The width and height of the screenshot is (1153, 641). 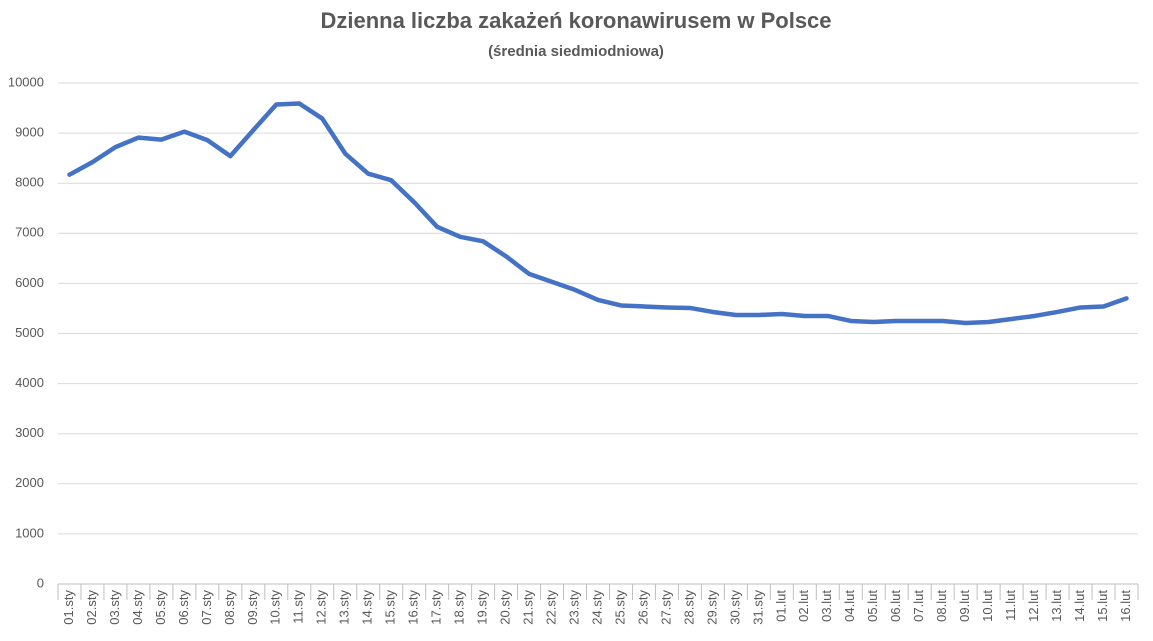 What do you see at coordinates (29, 182) in the screenshot?
I see `y-tick-label: 8000` at bounding box center [29, 182].